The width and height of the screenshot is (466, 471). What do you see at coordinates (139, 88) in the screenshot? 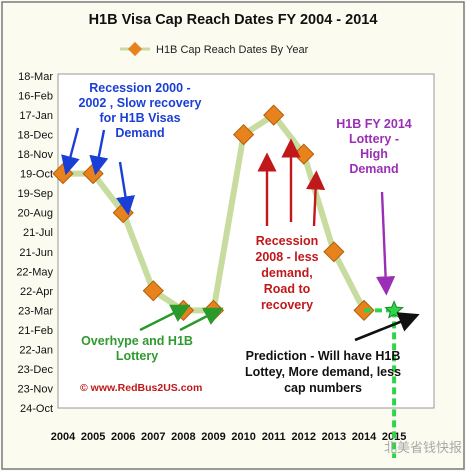
I see `annotation-line: Recession 2000 -` at bounding box center [139, 88].